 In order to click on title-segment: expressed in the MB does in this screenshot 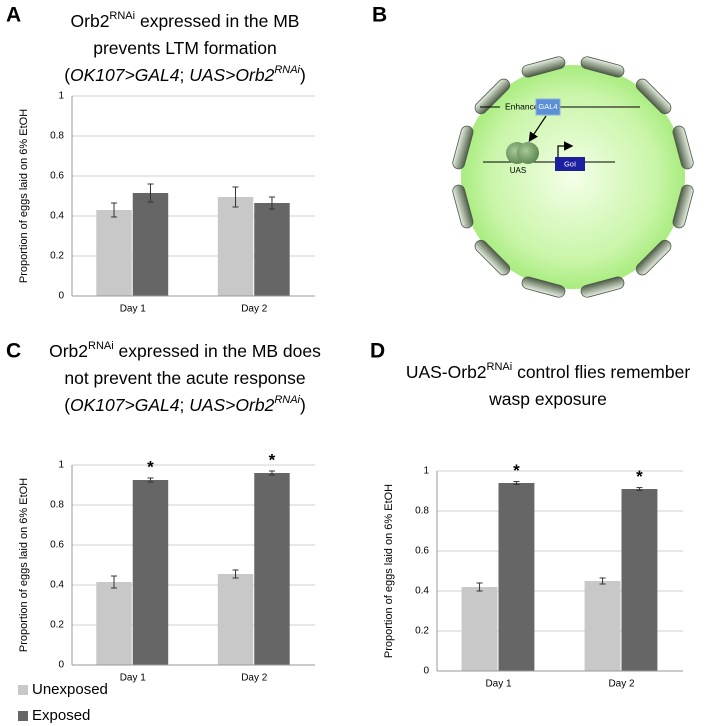, I will do `click(217, 351)`.